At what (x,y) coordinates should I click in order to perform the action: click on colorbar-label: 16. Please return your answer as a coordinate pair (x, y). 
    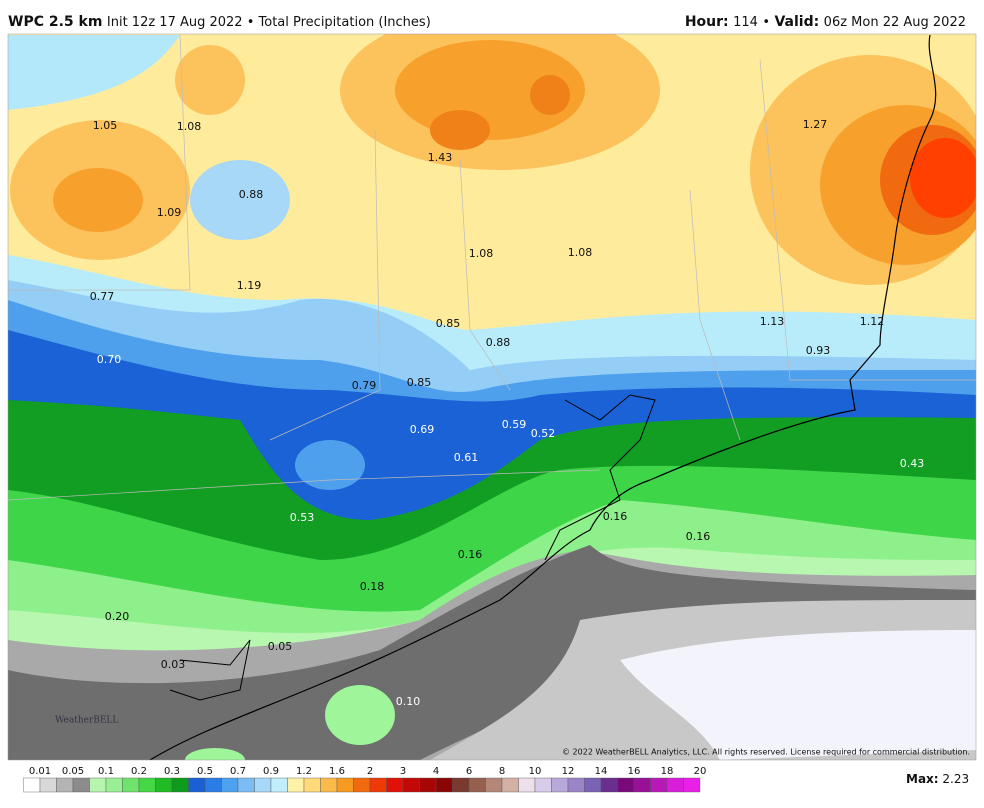
    Looking at the image, I should click on (634, 771).